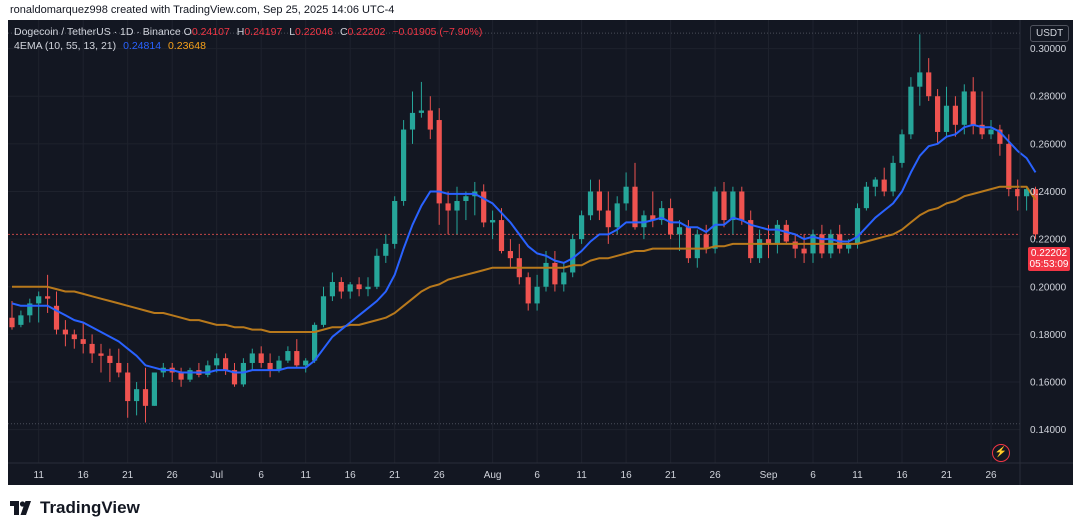 This screenshot has width=1080, height=530. What do you see at coordinates (366, 32) in the screenshot?
I see `close-value: 0.22202` at bounding box center [366, 32].